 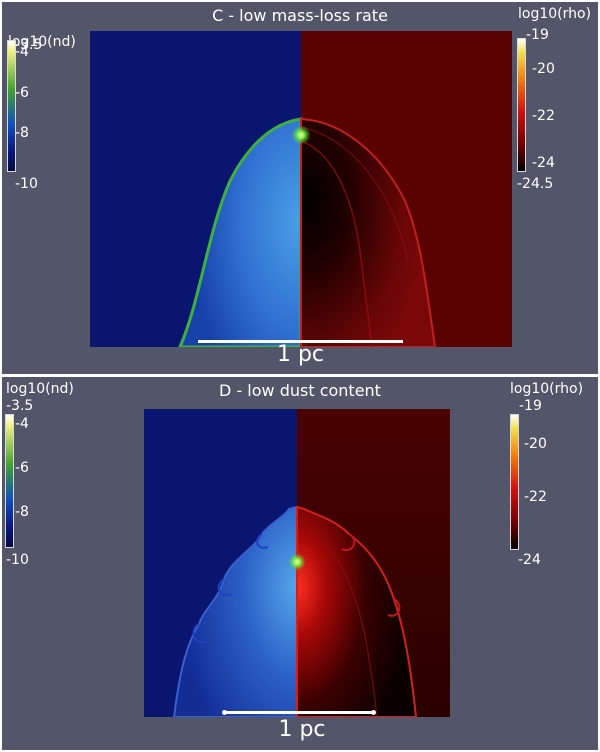 What do you see at coordinates (535, 444) in the screenshot?
I see `panel-d-right-tick-1: -20` at bounding box center [535, 444].